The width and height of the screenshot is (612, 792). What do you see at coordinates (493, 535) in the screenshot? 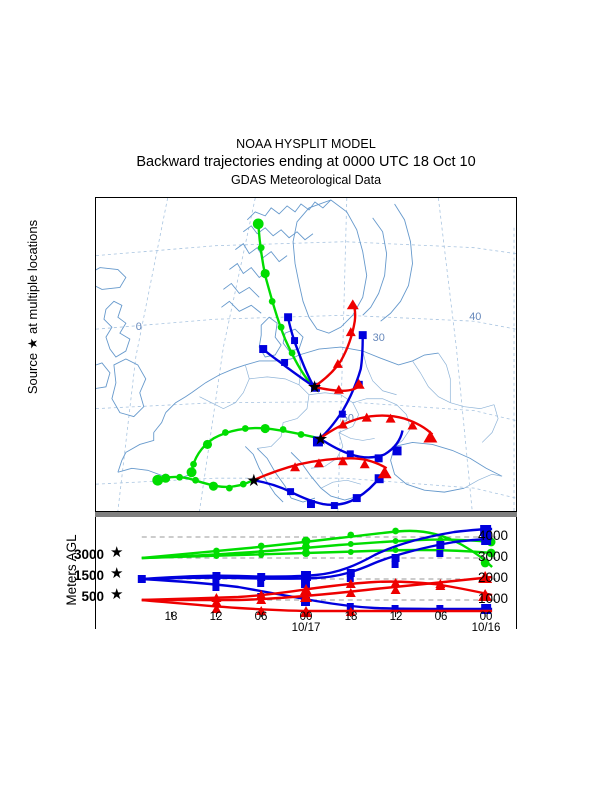
I see `height-right-label-4000: 4000` at bounding box center [493, 535].